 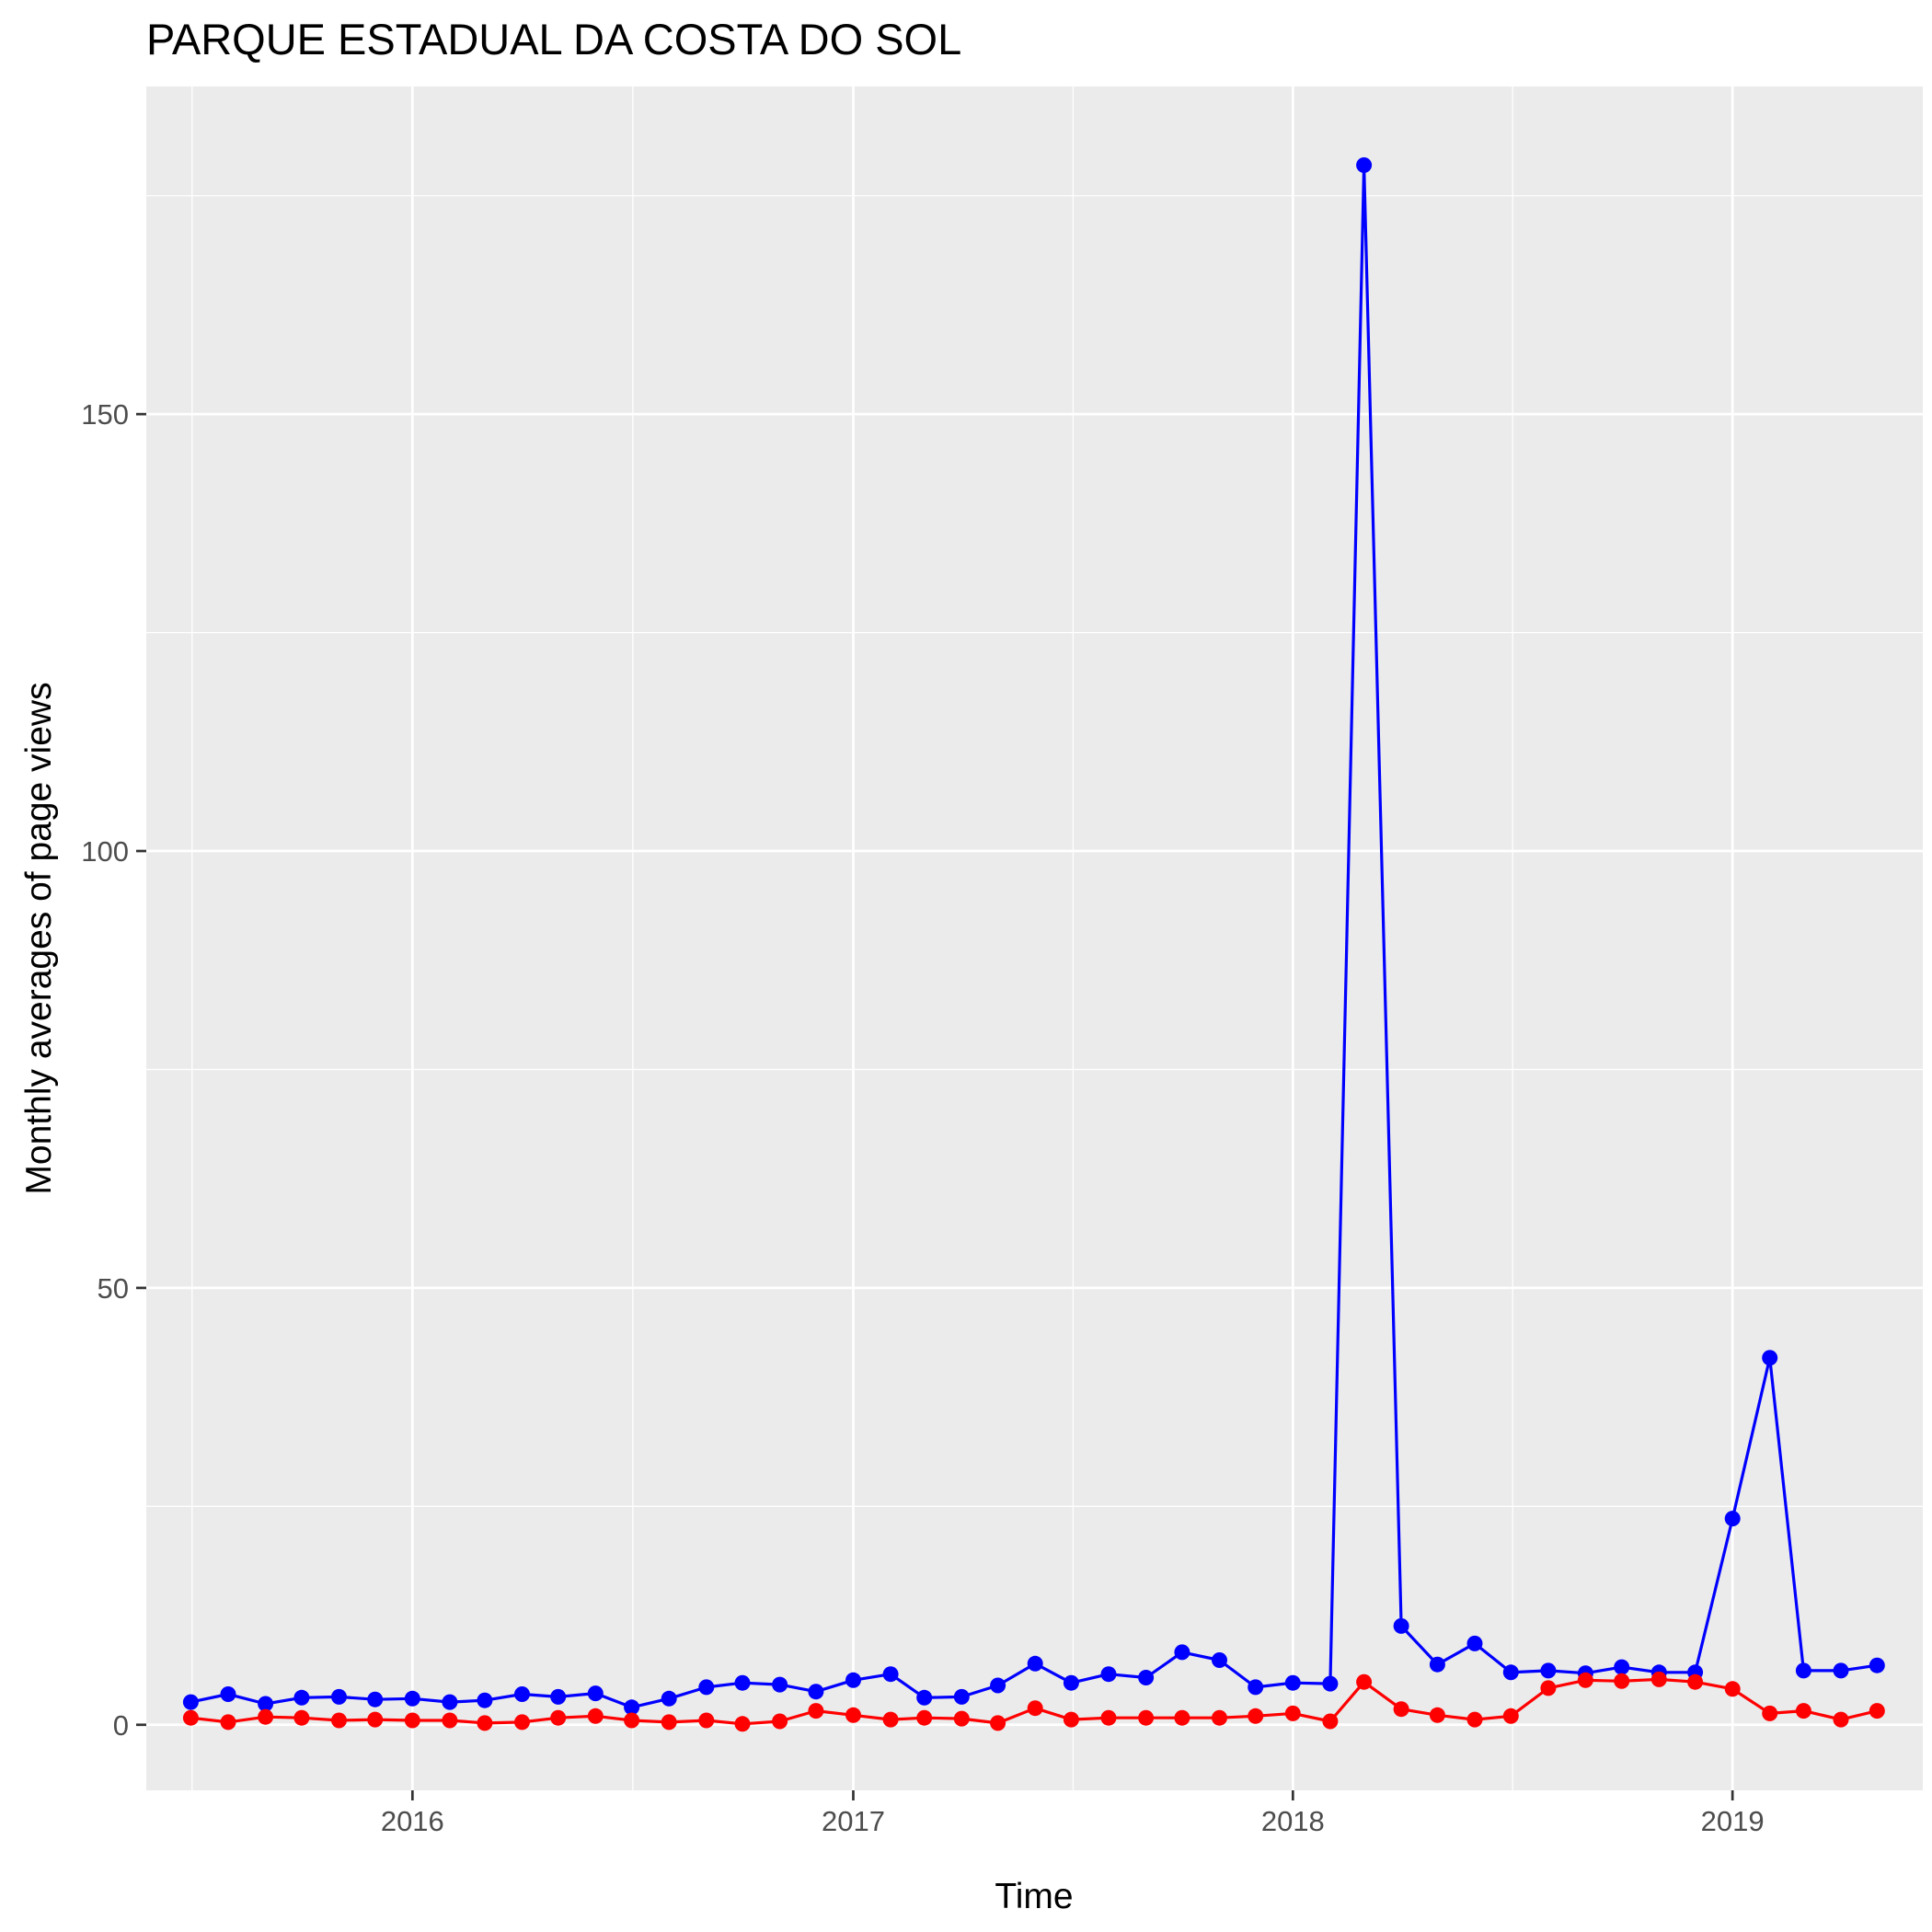 What do you see at coordinates (105, 851) in the screenshot?
I see `y-tick-label: 100` at bounding box center [105, 851].